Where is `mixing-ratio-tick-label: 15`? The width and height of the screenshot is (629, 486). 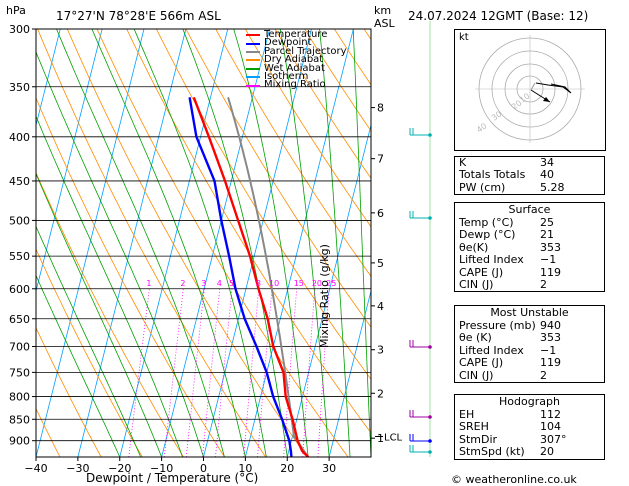 mixing-ratio-tick-label: 15 is located at coordinates (299, 283).